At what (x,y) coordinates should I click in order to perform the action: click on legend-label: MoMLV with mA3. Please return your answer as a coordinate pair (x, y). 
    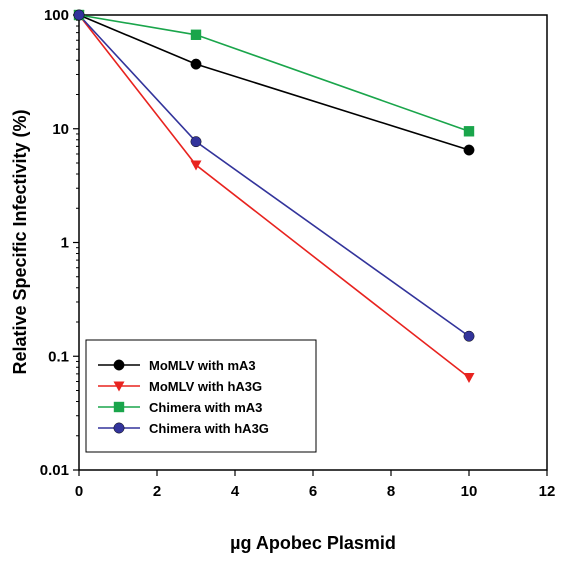
    Looking at the image, I should click on (202, 365).